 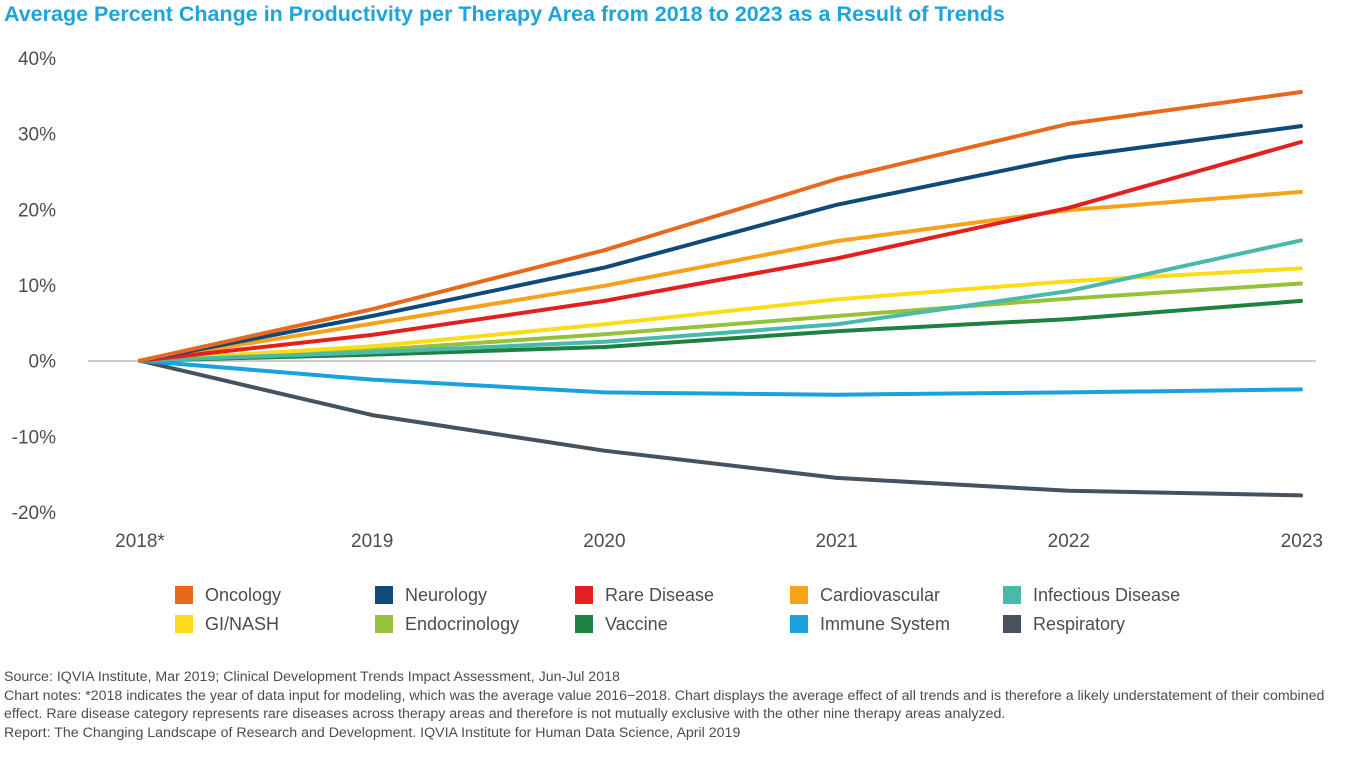 What do you see at coordinates (836, 541) in the screenshot?
I see `x-tick-label: 2021` at bounding box center [836, 541].